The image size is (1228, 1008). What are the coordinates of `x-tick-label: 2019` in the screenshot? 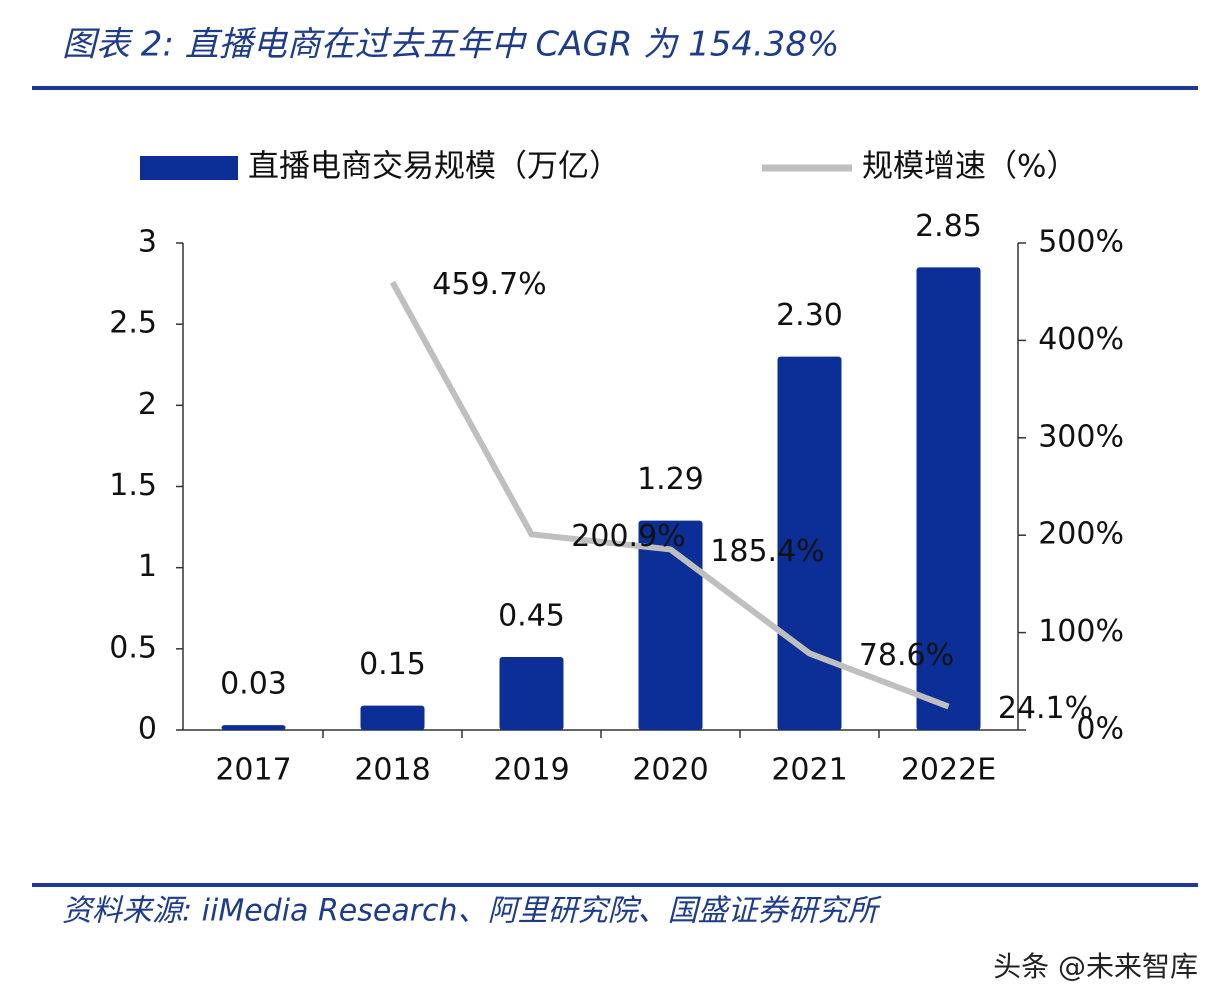 It's located at (531, 770).